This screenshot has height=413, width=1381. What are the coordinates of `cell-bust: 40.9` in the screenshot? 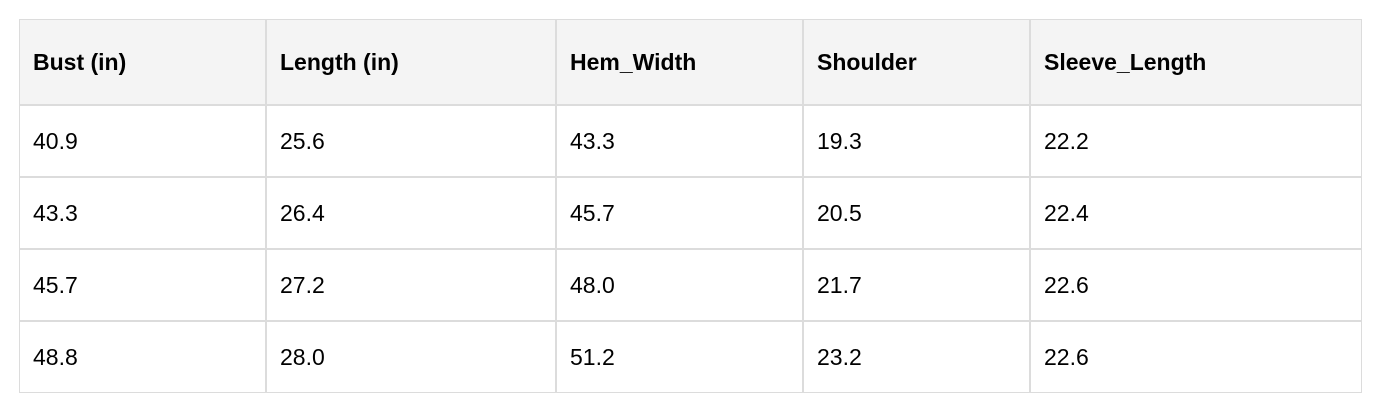 It's located at (142, 141).